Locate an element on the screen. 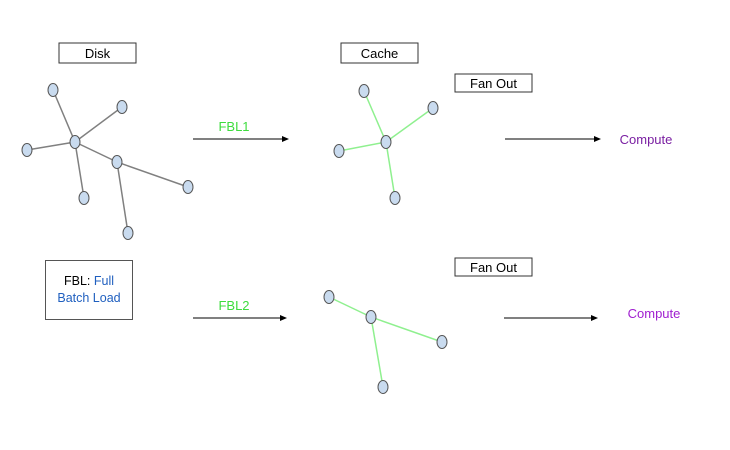 Image resolution: width=730 pixels, height=450 pixels. disk-label: Disk is located at coordinates (98, 53).